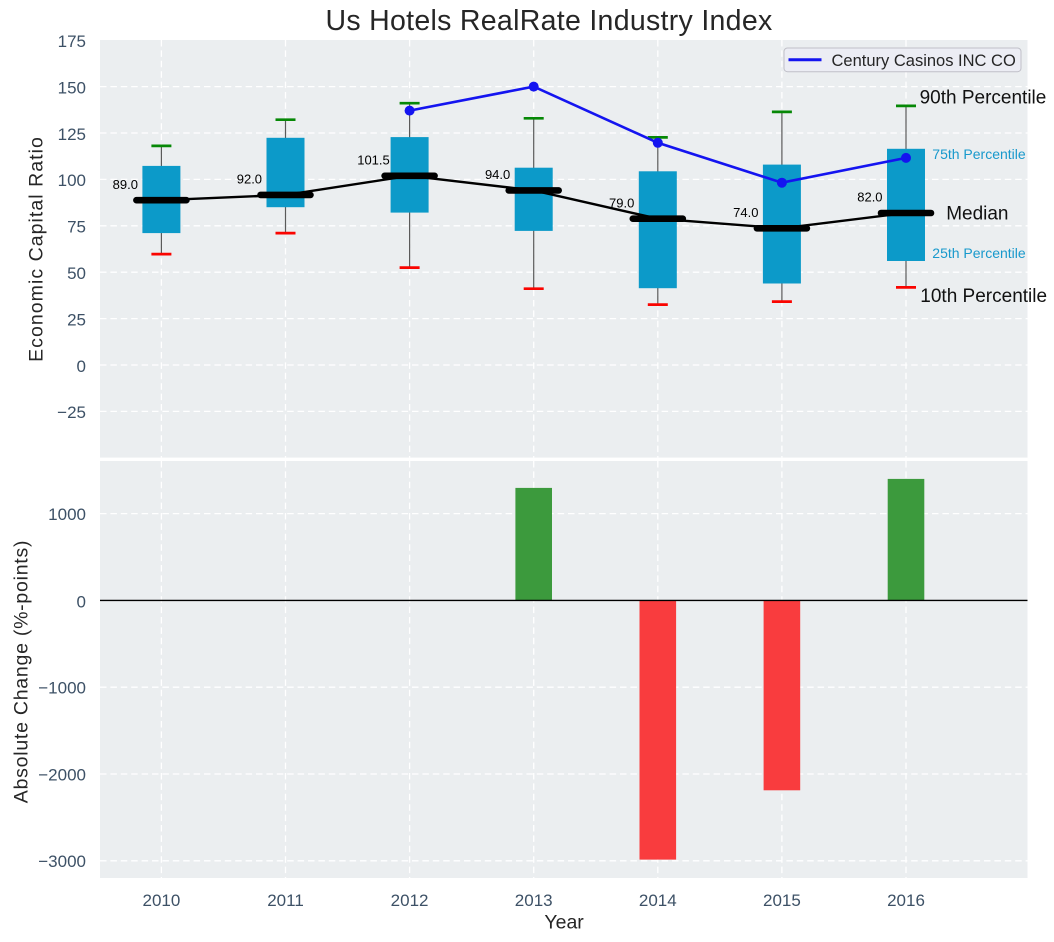  Describe the element at coordinates (621, 202) in the screenshot. I see `svg-text: 79.0` at that location.